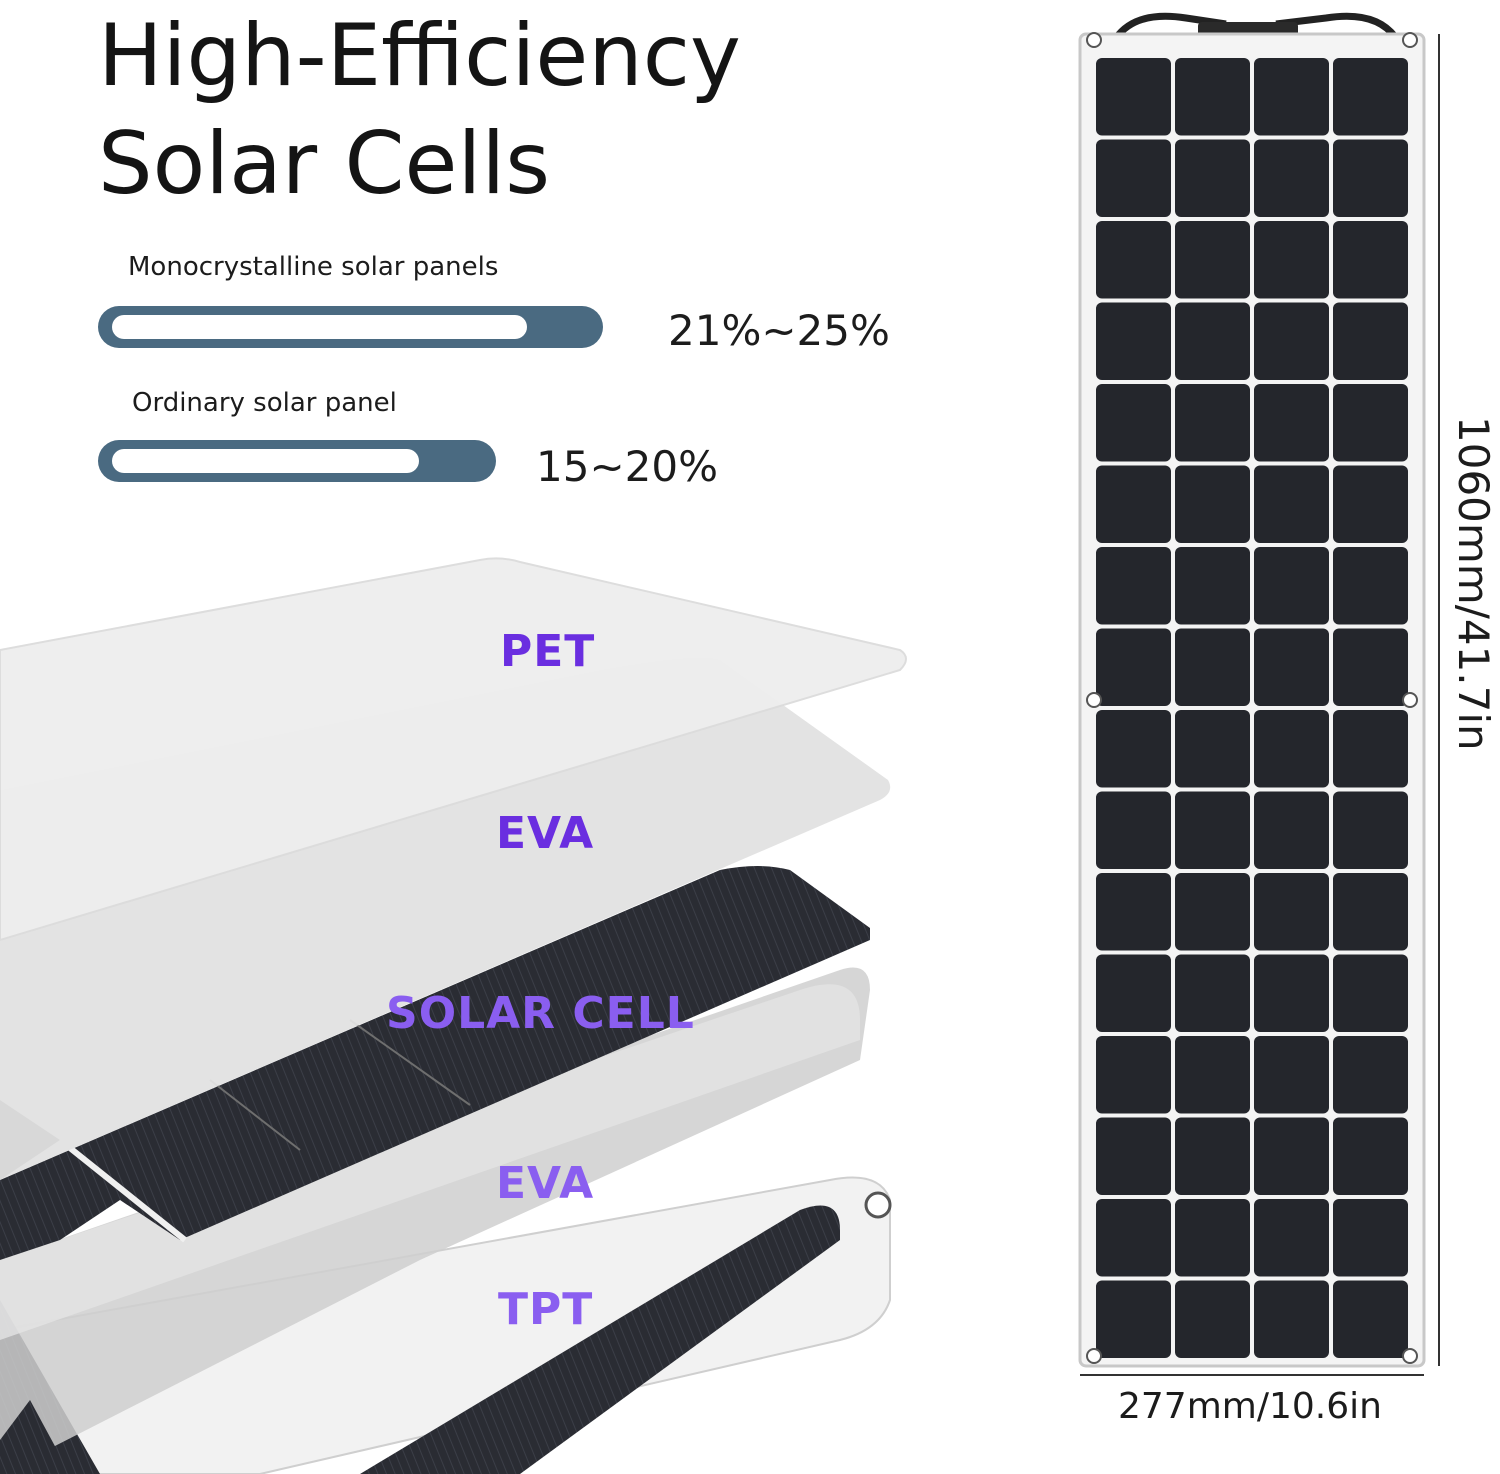 Image resolution: width=1500 pixels, height=1474 pixels. Describe the element at coordinates (1252, 1375) in the screenshot. I see `width-dimension-line` at that location.